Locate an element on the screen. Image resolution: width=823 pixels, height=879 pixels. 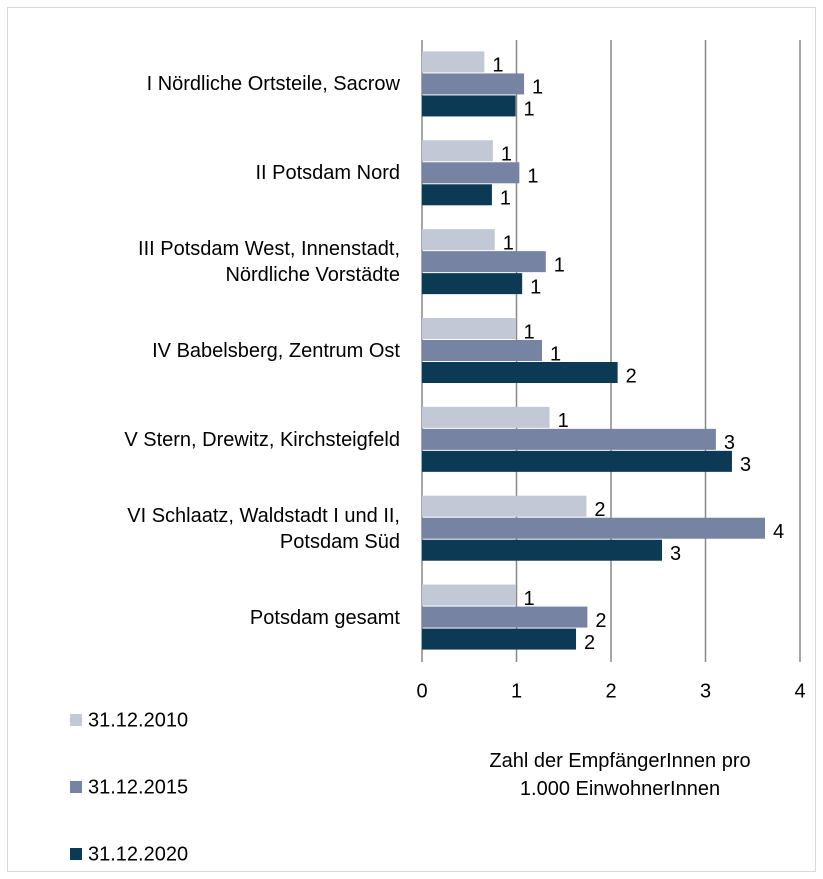
category-label: V Stern, Drewitz, Kirchsteigfeld is located at coordinates (262, 439).